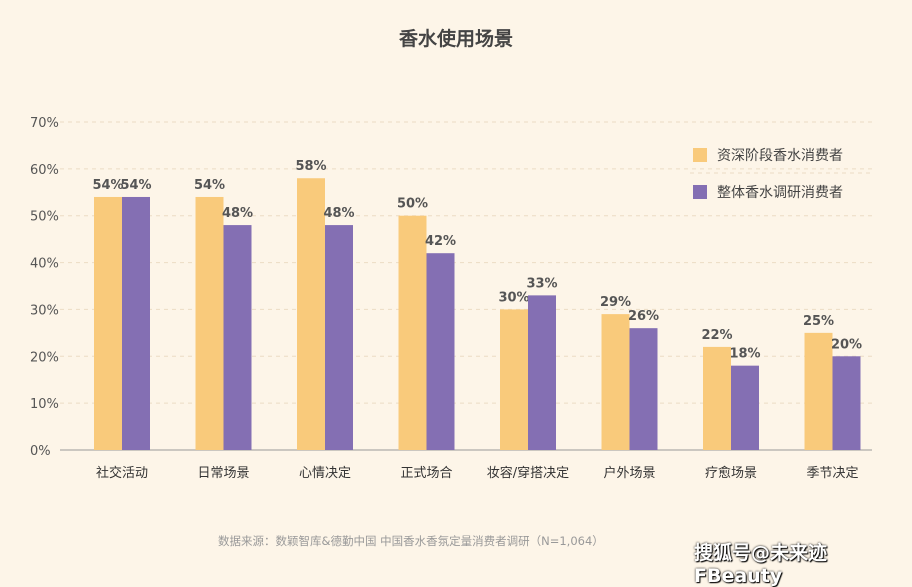  Describe the element at coordinates (44, 123) in the screenshot. I see `y-tick-label: 70%` at that location.